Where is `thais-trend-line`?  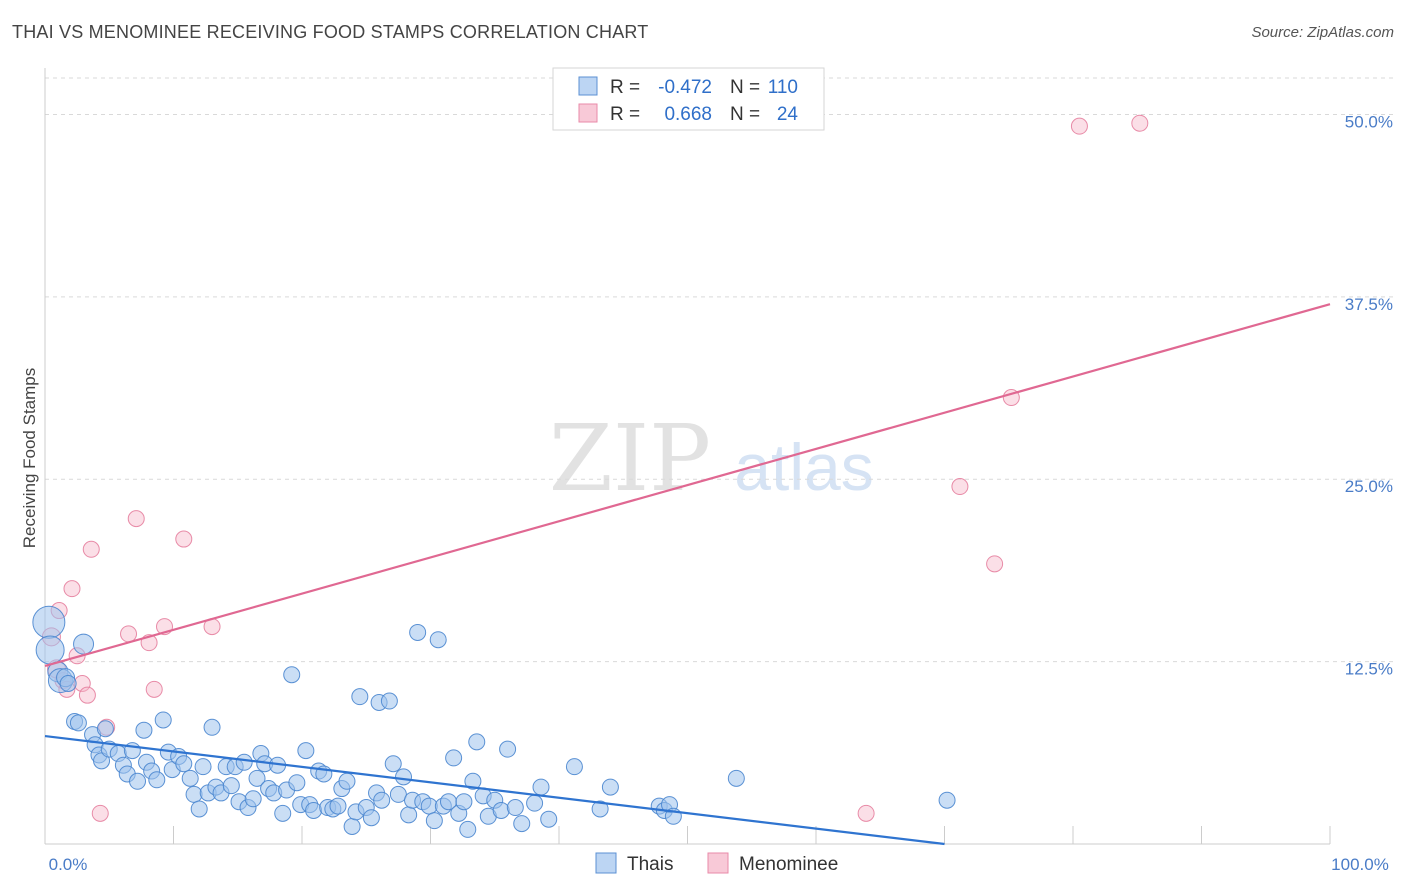
thais-trend-line is located at coordinates (494, 790).